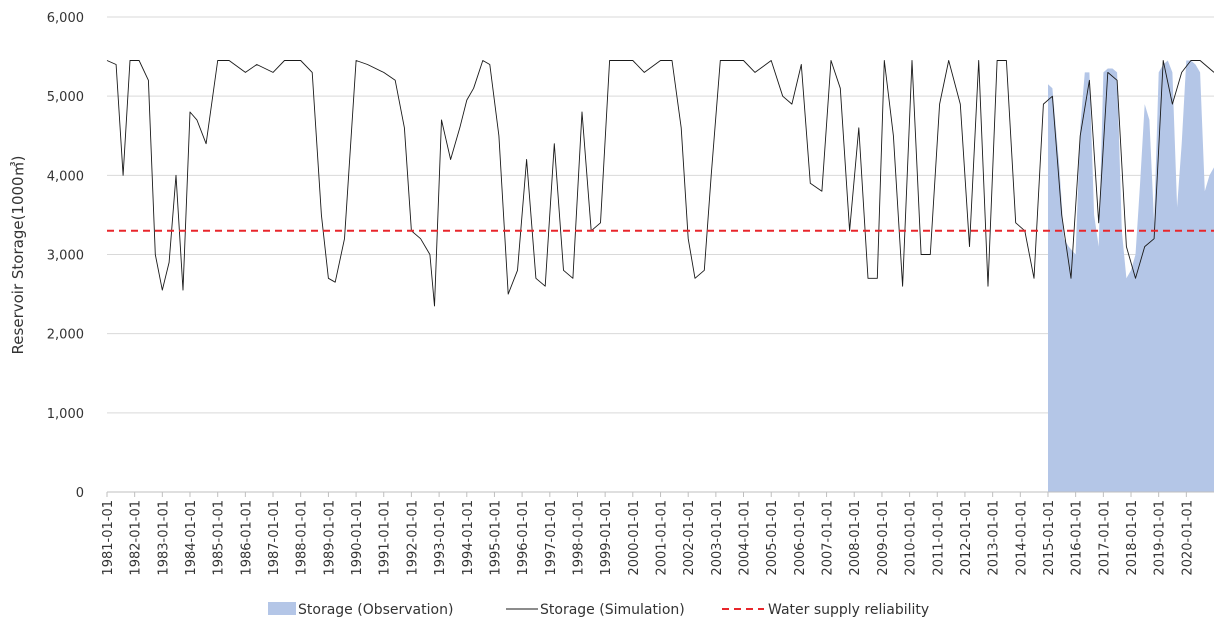  Describe the element at coordinates (385, 538) in the screenshot. I see `x-tick-label: 1991-01-01` at that location.